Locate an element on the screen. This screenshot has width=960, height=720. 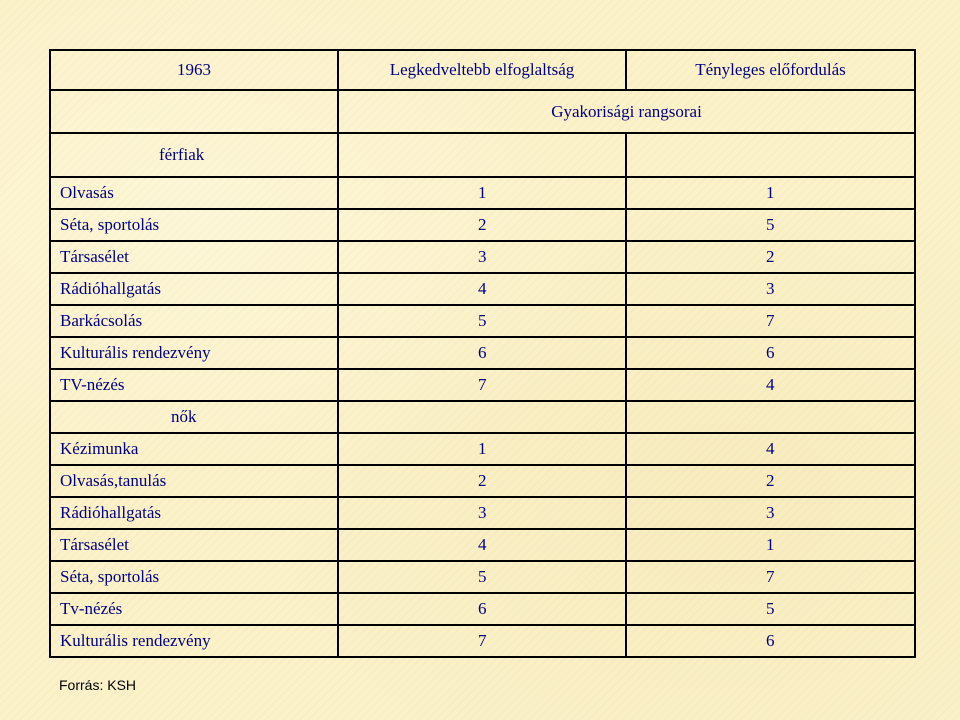
subheader-row: Gyakorisági rangsorai is located at coordinates (482, 111).